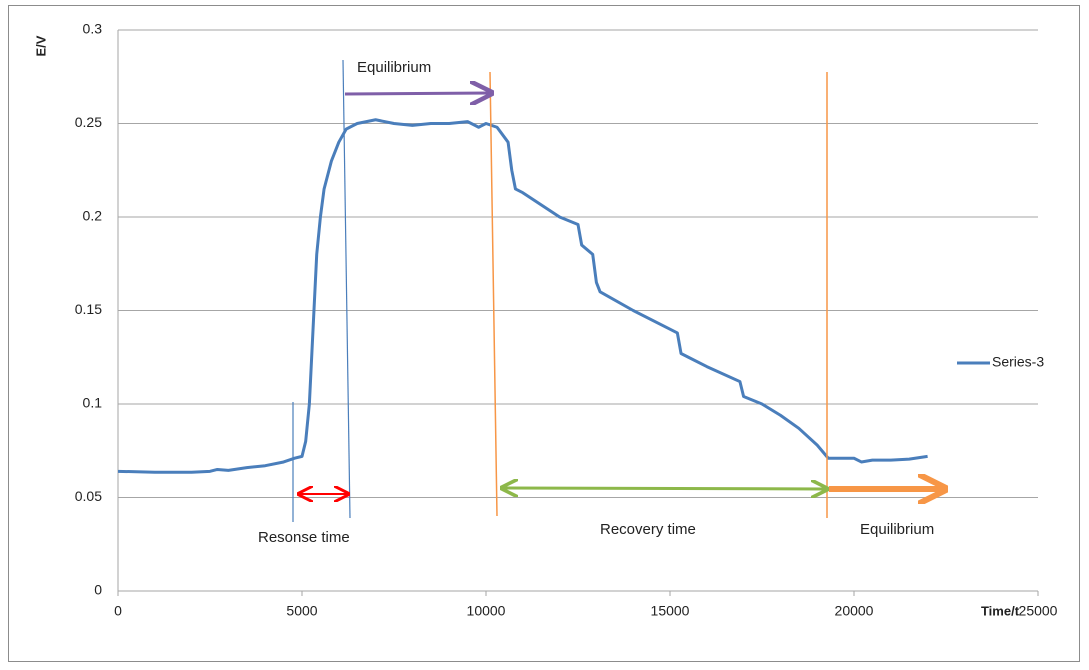 The image size is (1089, 670). I want to click on x-tick-label: 5000, so click(301, 611).